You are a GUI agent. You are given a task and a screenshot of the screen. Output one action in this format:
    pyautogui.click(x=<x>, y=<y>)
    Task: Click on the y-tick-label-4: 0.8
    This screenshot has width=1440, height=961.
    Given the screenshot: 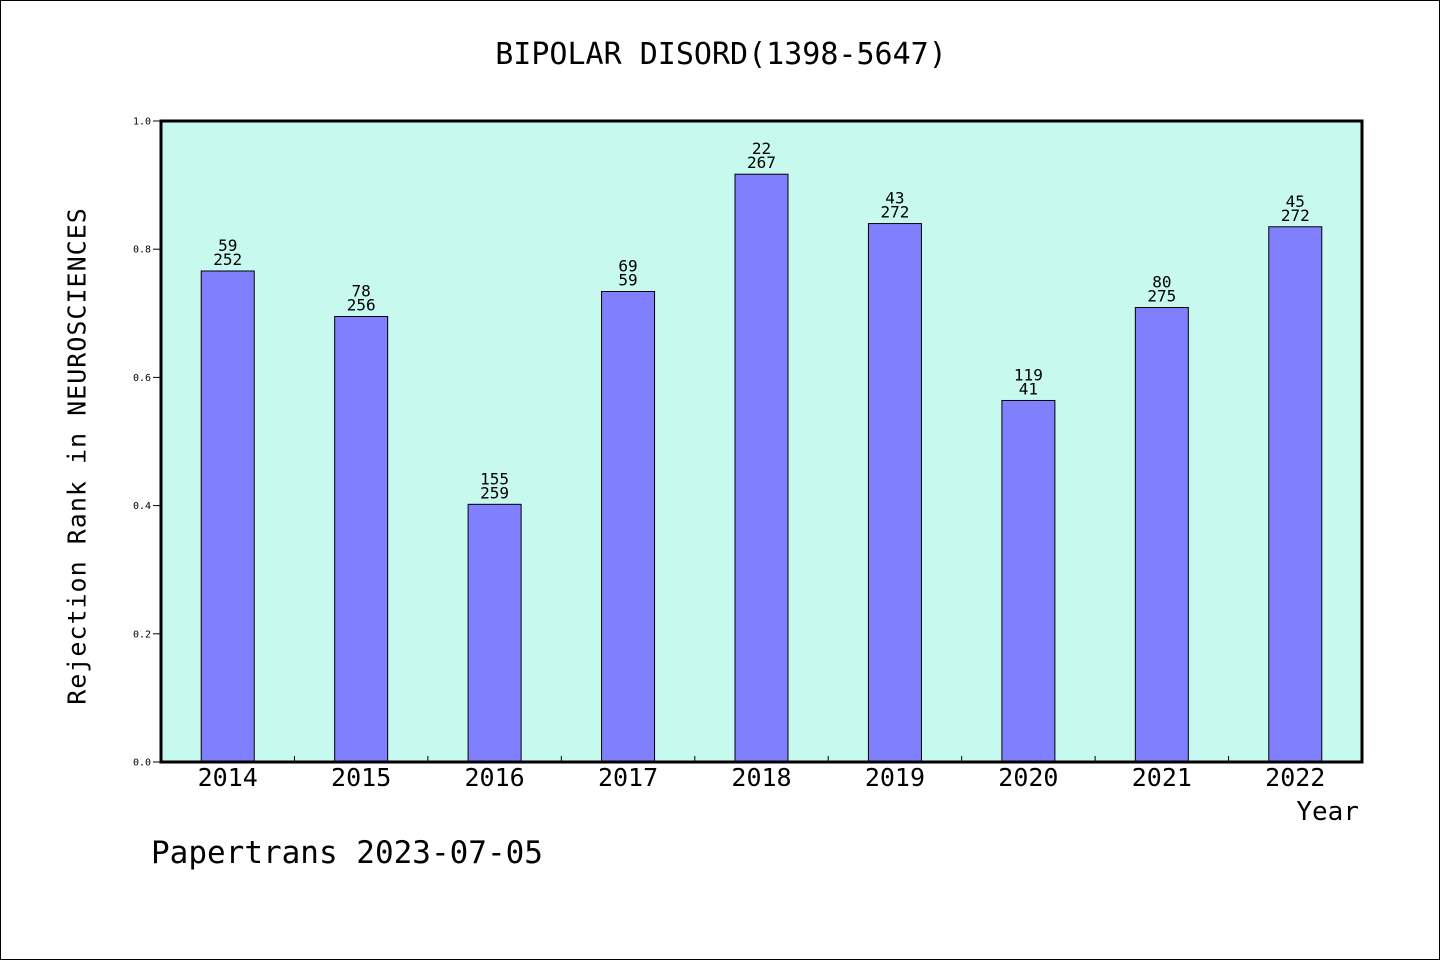 What is the action you would take?
    pyautogui.click(x=142, y=250)
    